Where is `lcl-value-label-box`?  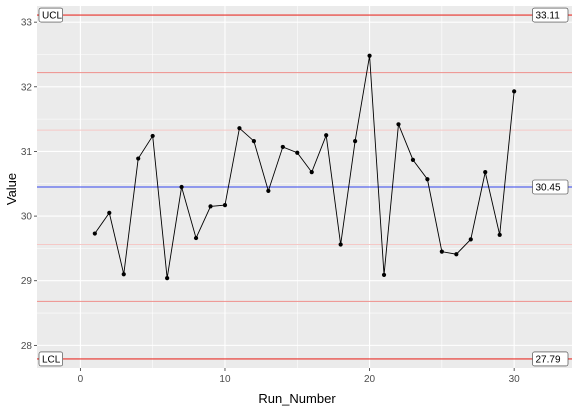
lcl-value-label-box is located at coordinates (550, 359).